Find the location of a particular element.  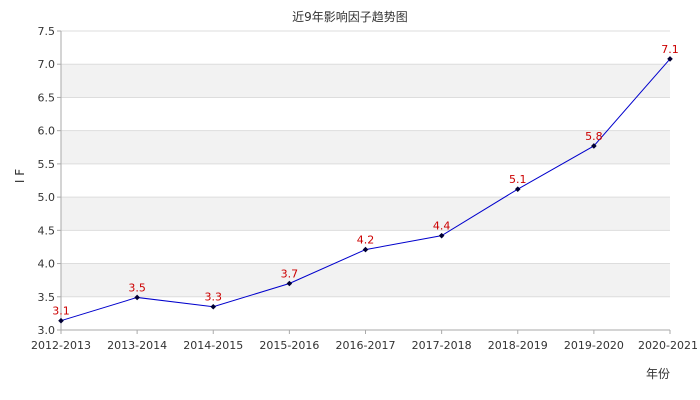

y-tick-label: 4.5 is located at coordinates (47, 230).